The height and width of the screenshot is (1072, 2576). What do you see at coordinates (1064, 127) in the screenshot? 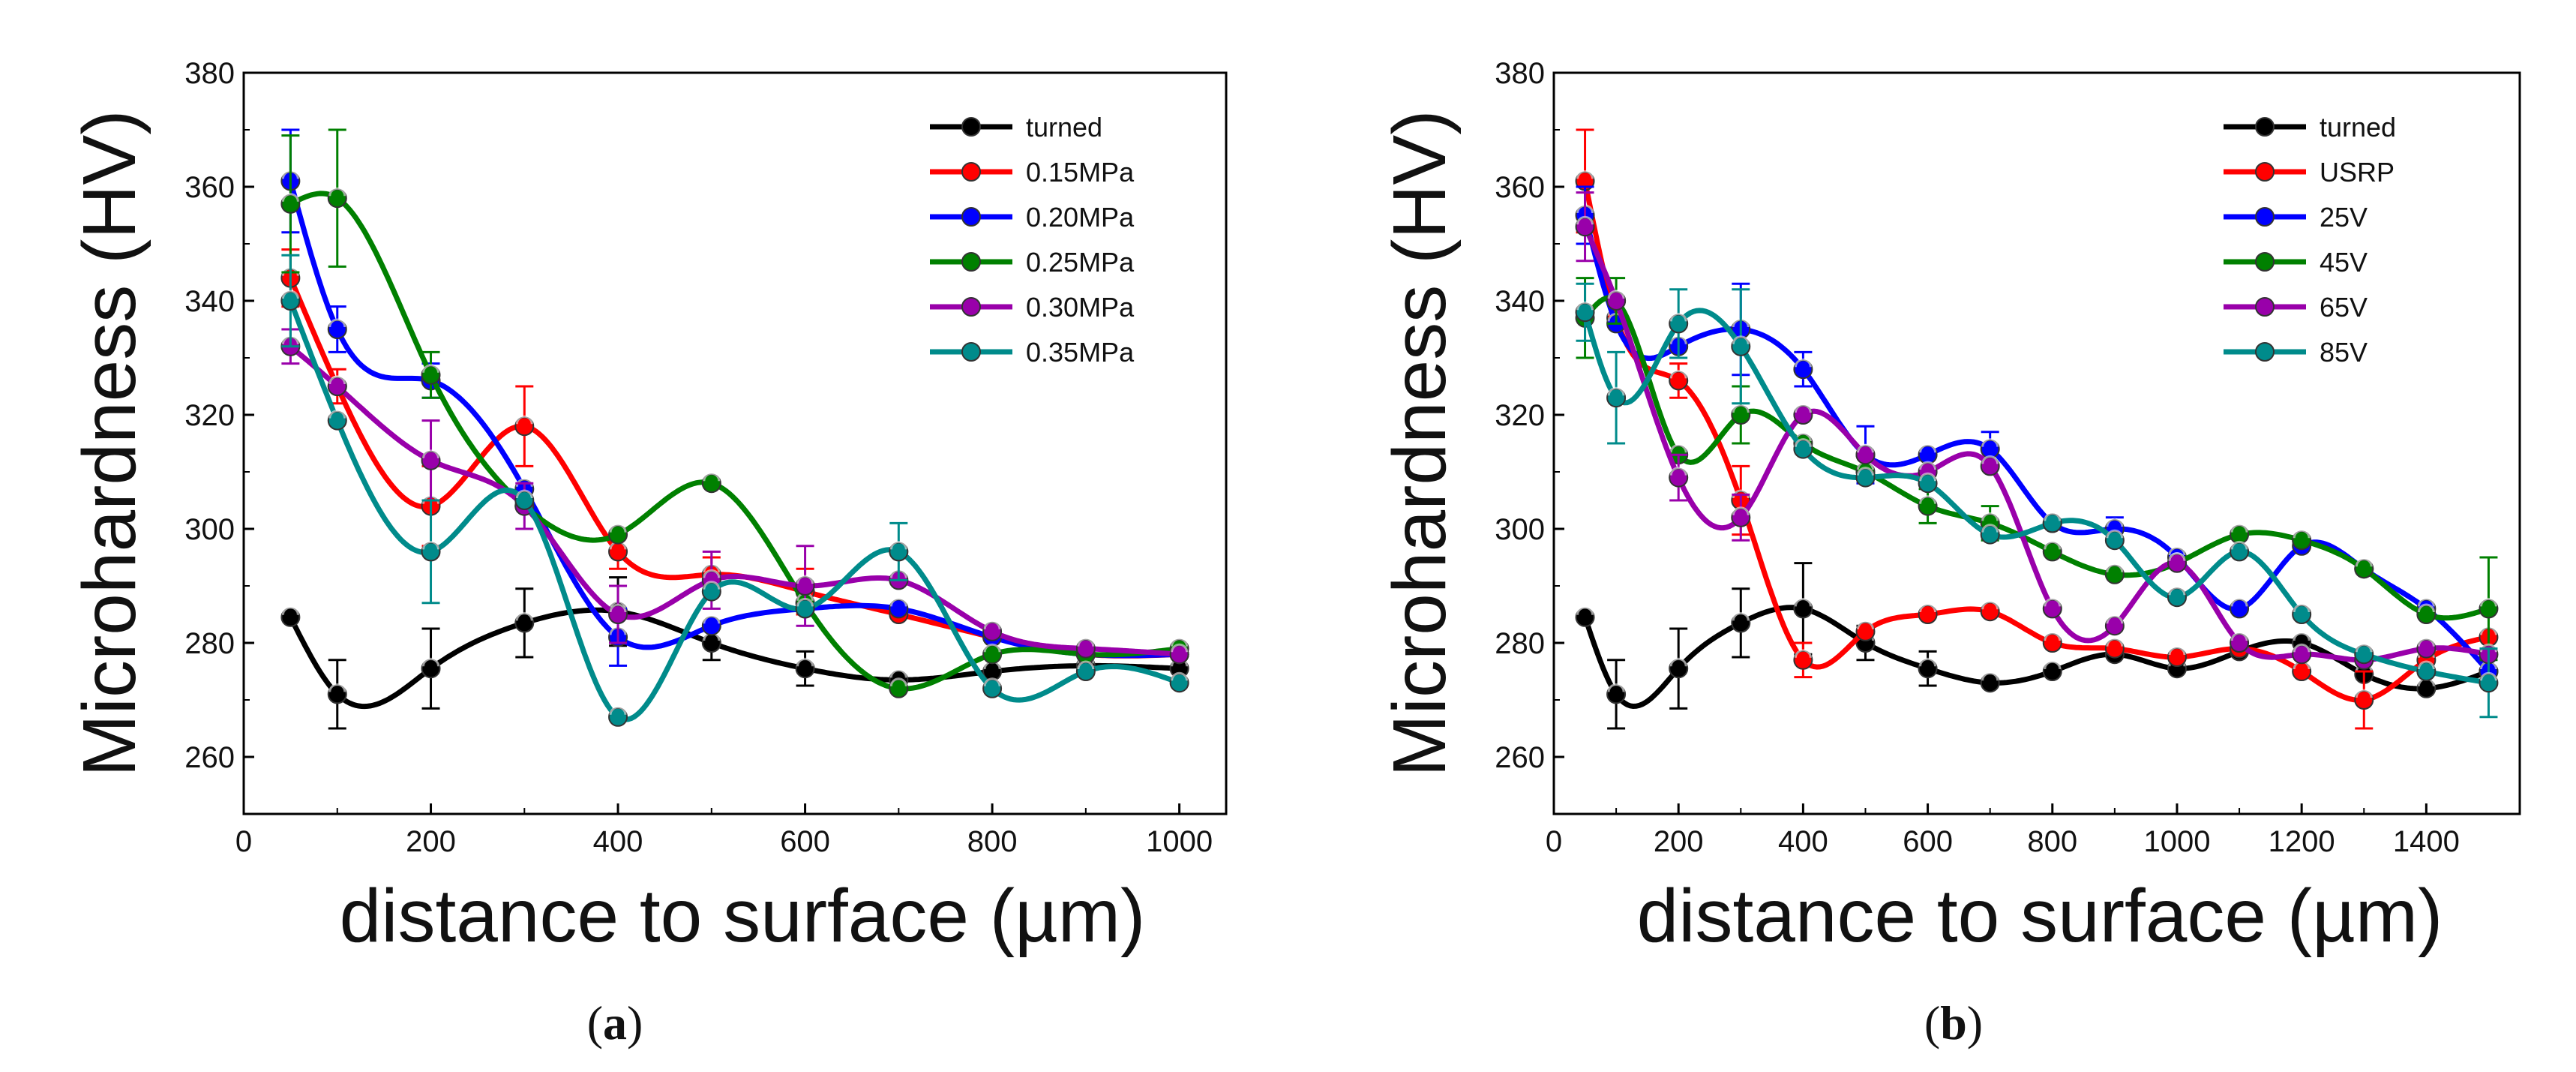
I see `legend-label: turned` at bounding box center [1064, 127].